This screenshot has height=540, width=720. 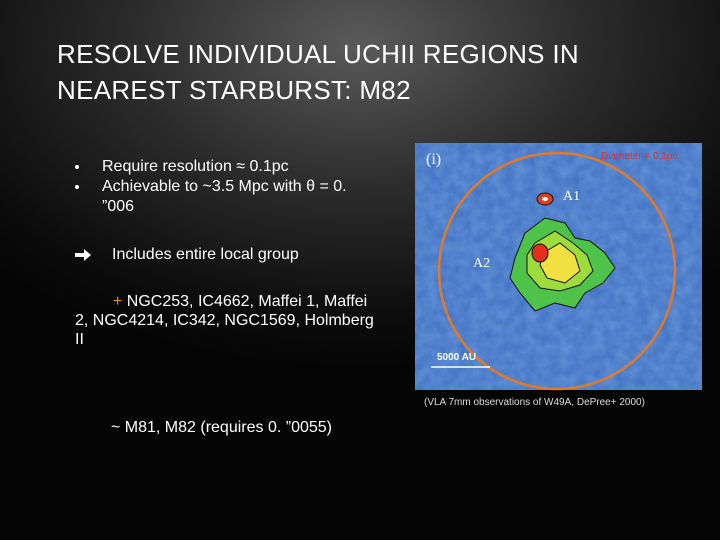 I want to click on scale-label: 5000 AU, so click(x=456, y=357).